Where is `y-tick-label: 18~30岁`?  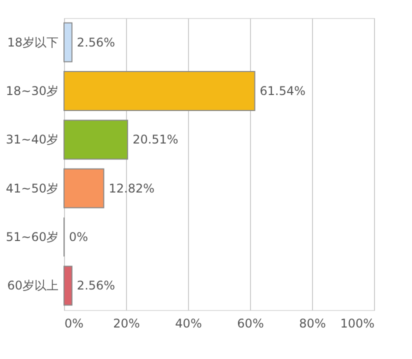
y-tick-label: 18~30岁 is located at coordinates (32, 91).